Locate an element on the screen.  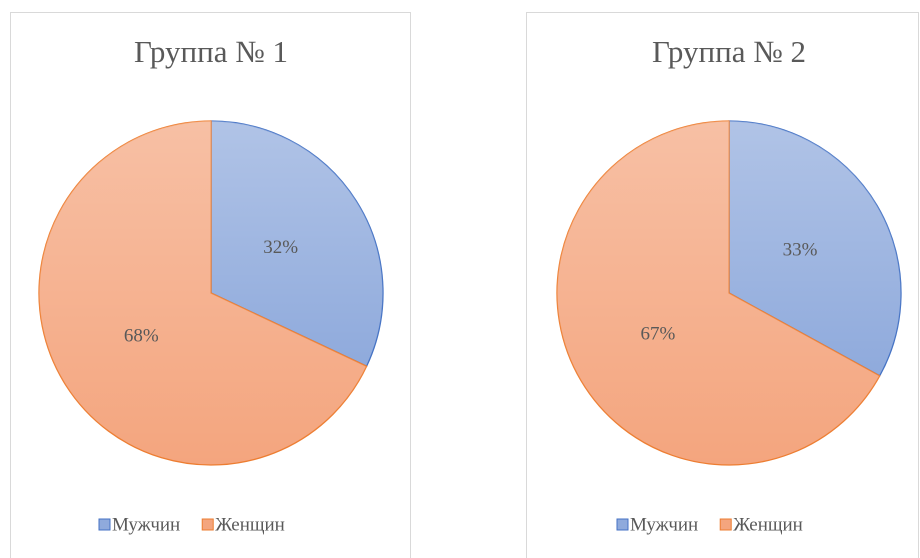
chart-title: Группа № 2 is located at coordinates (729, 51).